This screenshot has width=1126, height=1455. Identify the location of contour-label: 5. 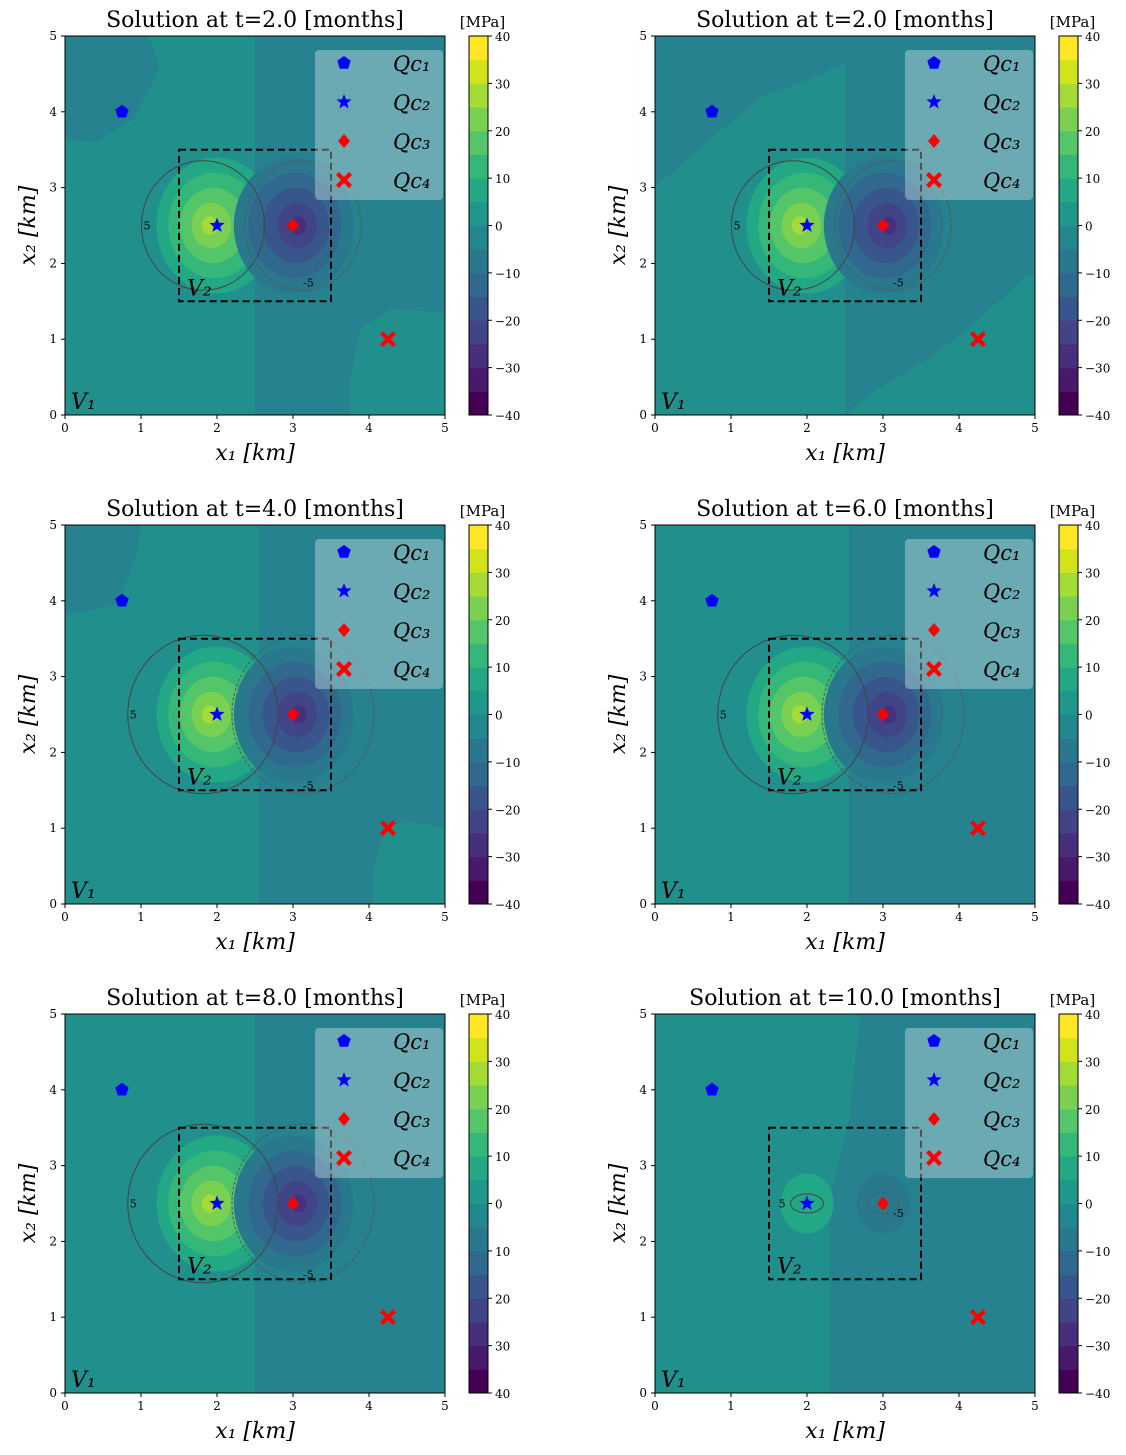
(133, 715).